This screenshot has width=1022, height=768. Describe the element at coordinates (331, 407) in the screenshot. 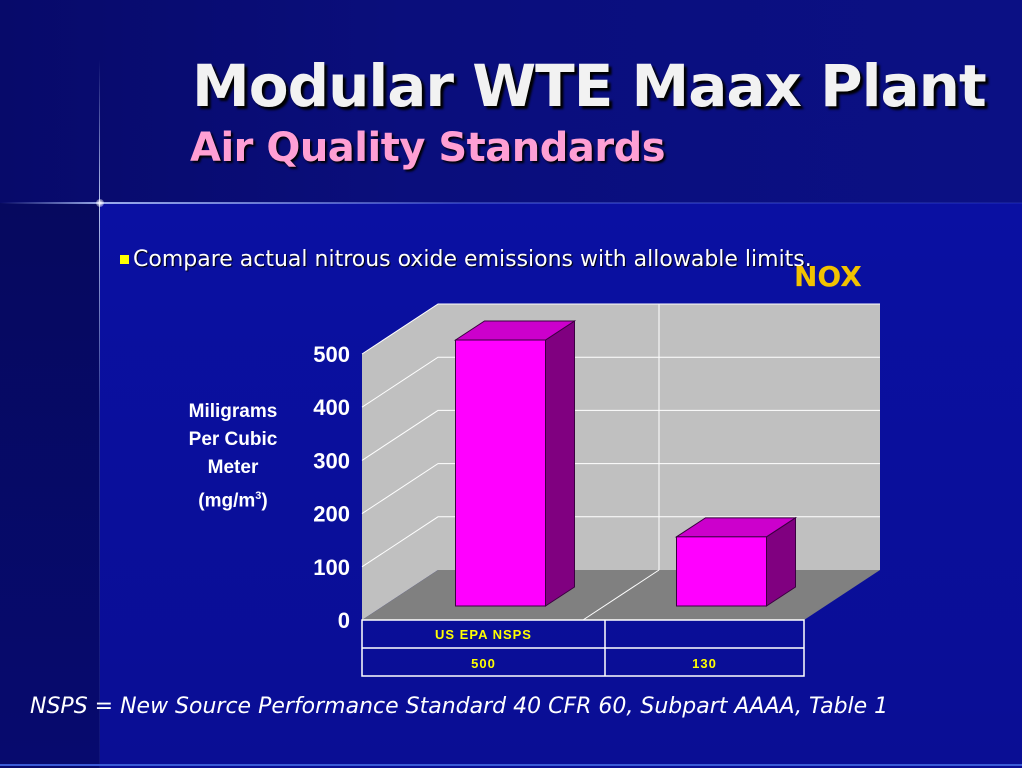

I see `y-tick-label-400: 400` at that location.